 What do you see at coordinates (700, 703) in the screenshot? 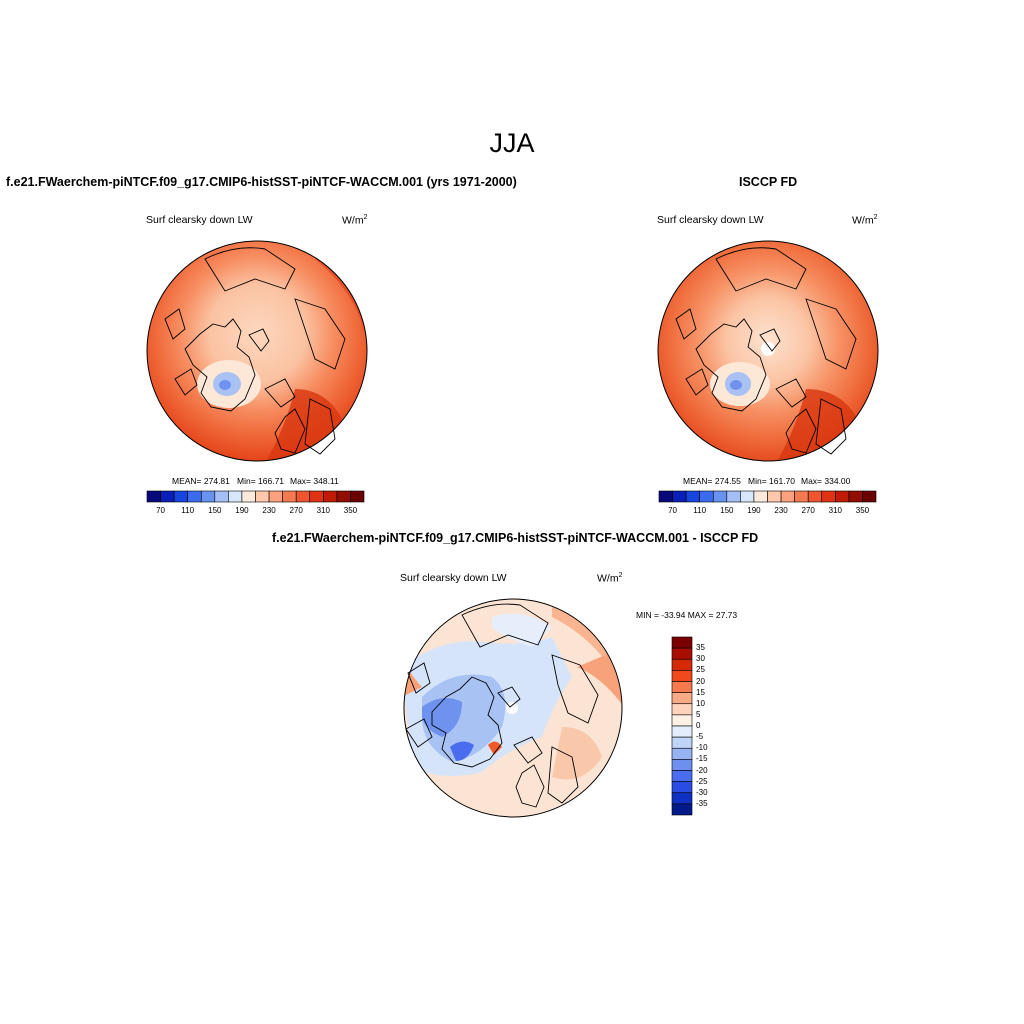
I see `diff-colorbar-tick-label: 10` at bounding box center [700, 703].